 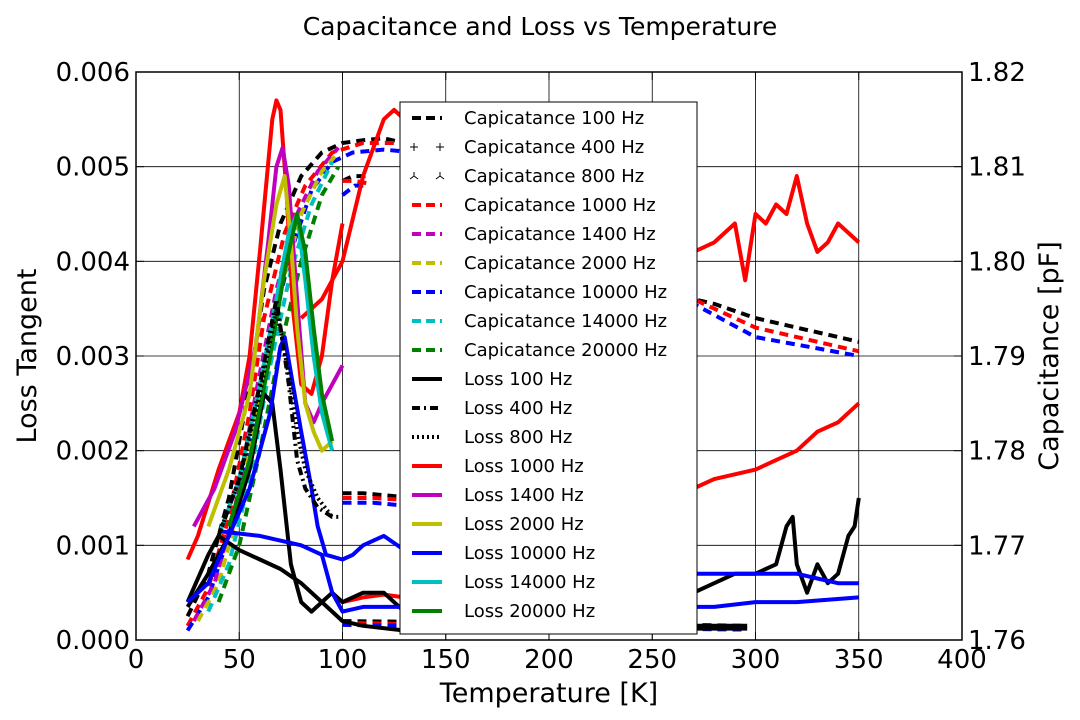 What do you see at coordinates (997, 73) in the screenshot?
I see `y-tick-label-right: 1.82` at bounding box center [997, 73].